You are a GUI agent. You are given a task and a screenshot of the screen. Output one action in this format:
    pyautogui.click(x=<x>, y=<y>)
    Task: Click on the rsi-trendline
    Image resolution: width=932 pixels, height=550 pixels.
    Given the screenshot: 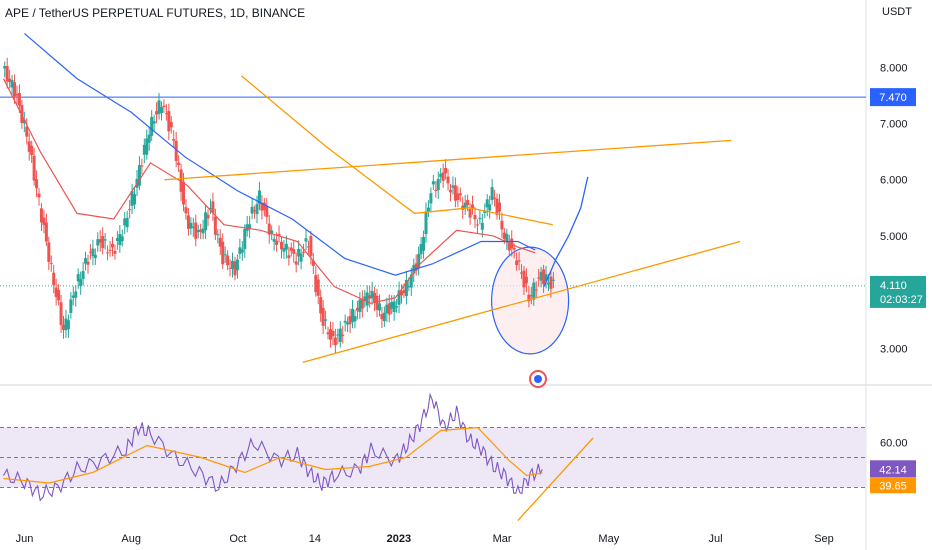 What is the action you would take?
    pyautogui.click(x=555, y=479)
    